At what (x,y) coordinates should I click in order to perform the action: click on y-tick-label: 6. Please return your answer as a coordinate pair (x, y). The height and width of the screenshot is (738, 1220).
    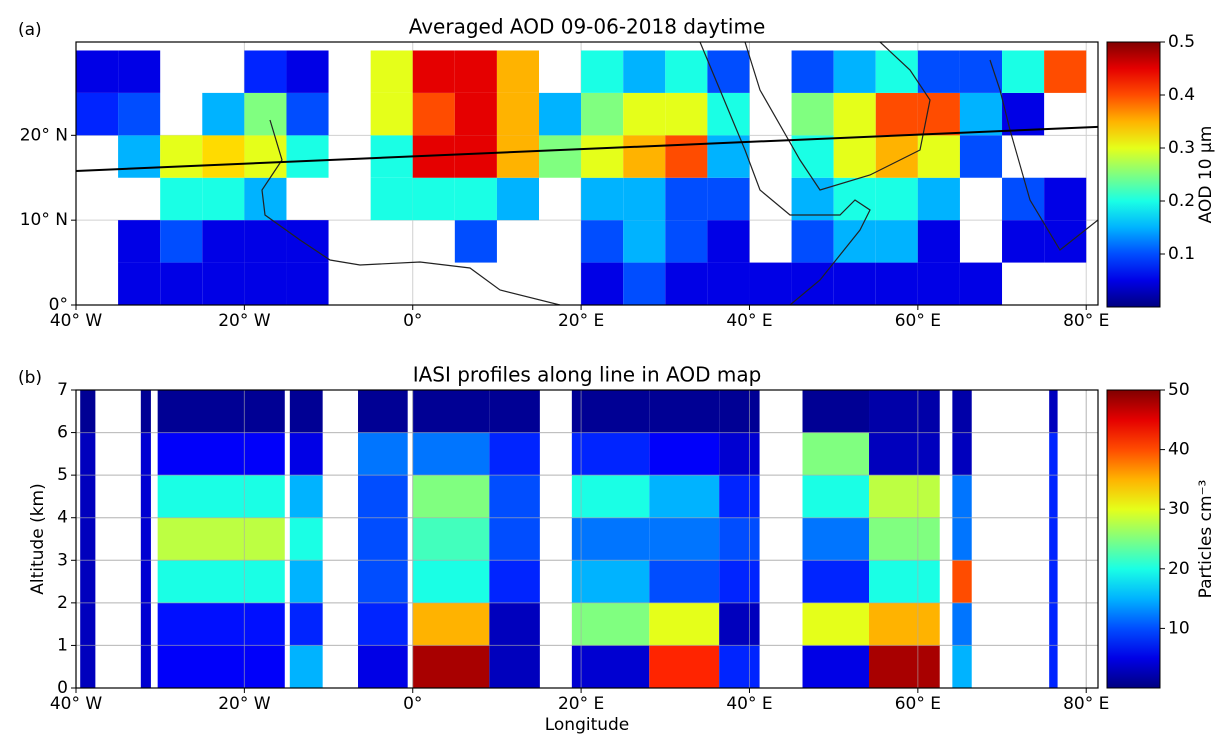
    Looking at the image, I should click on (62, 433).